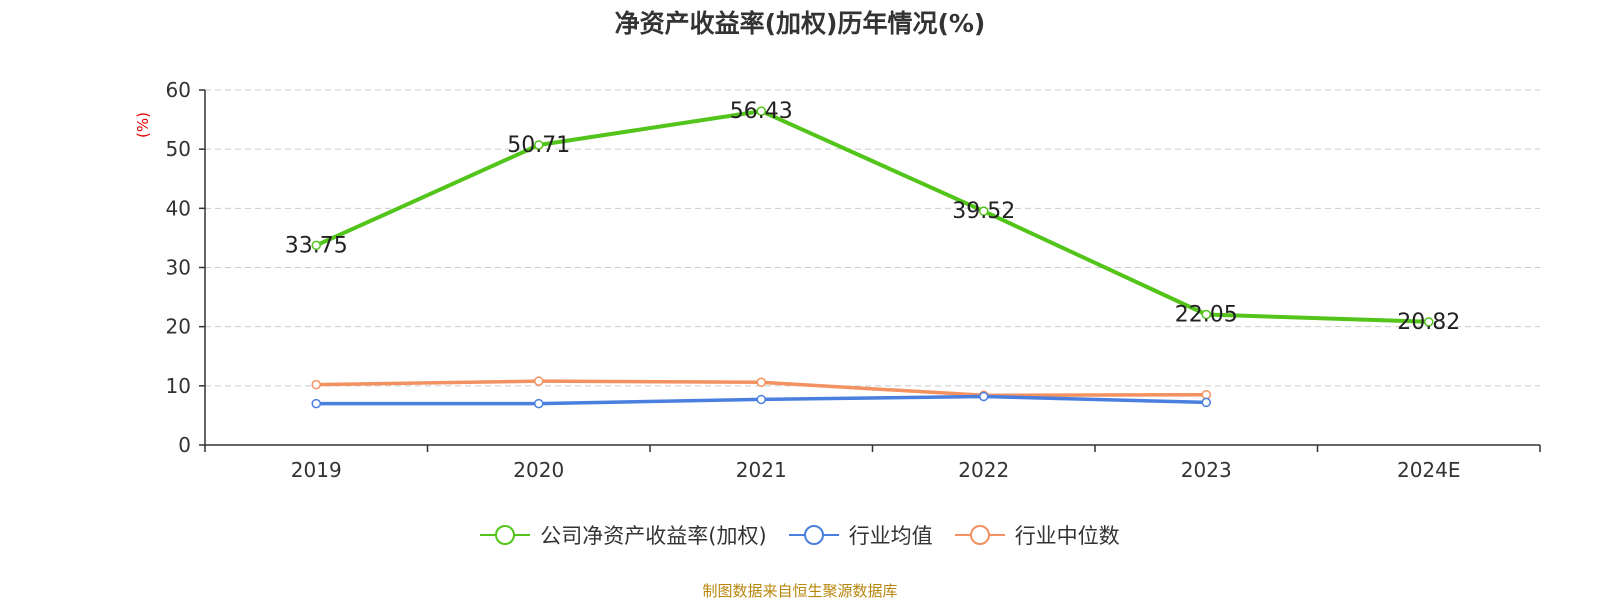 Image resolution: width=1600 pixels, height=601 pixels. I want to click on legend: 公司净资产收益率(加权) 行业均值 行业中位数, so click(800, 535).